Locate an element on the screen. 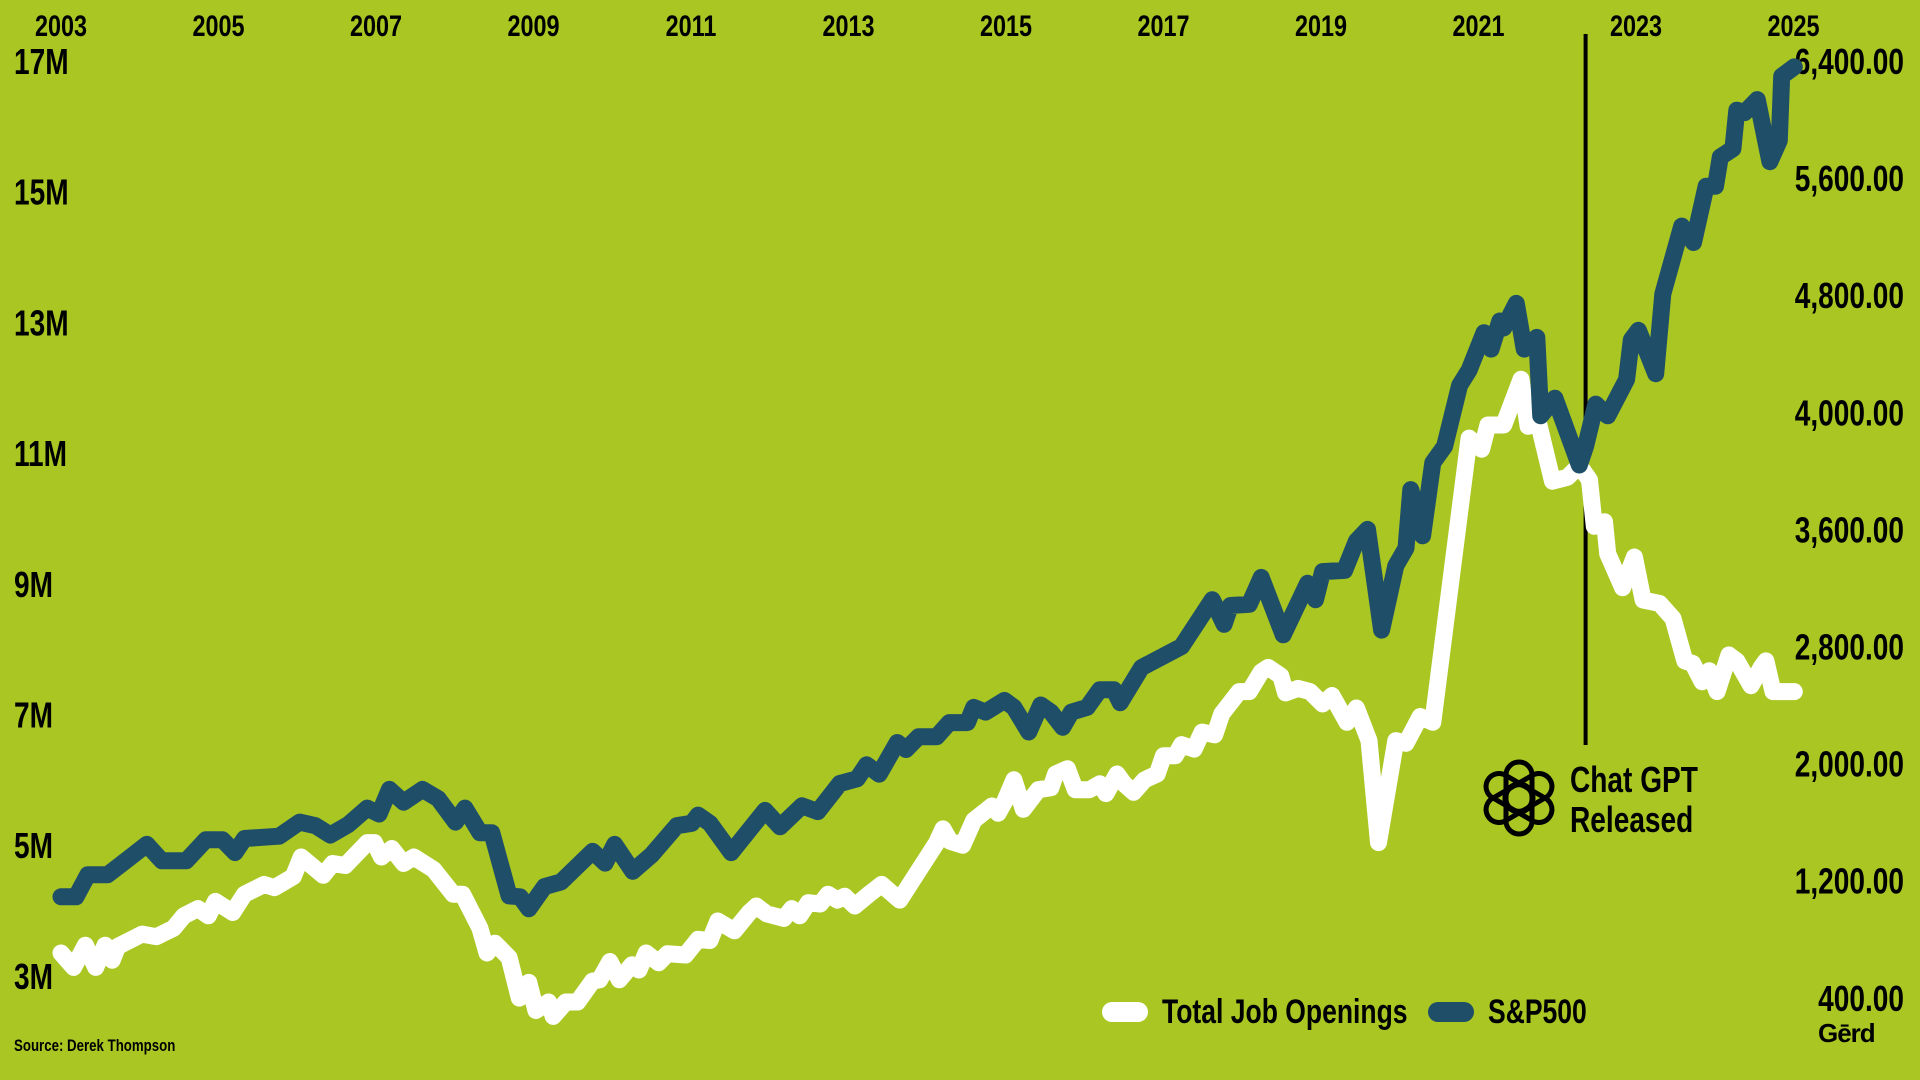 This screenshot has height=1080, width=1920. x-tick-label-group: 2003 is located at coordinates (61, 25).